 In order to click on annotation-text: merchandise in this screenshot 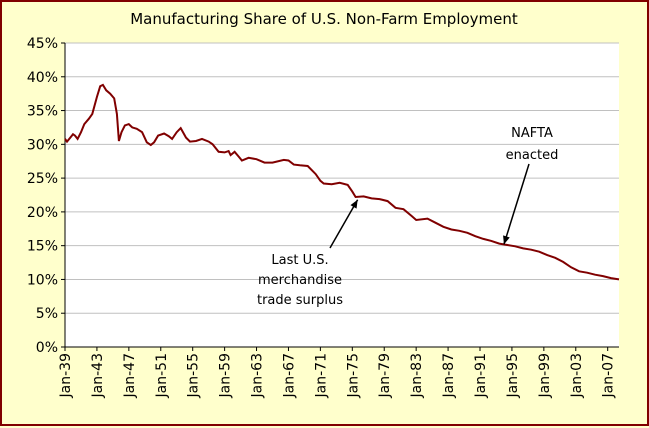, I will do `click(300, 280)`.